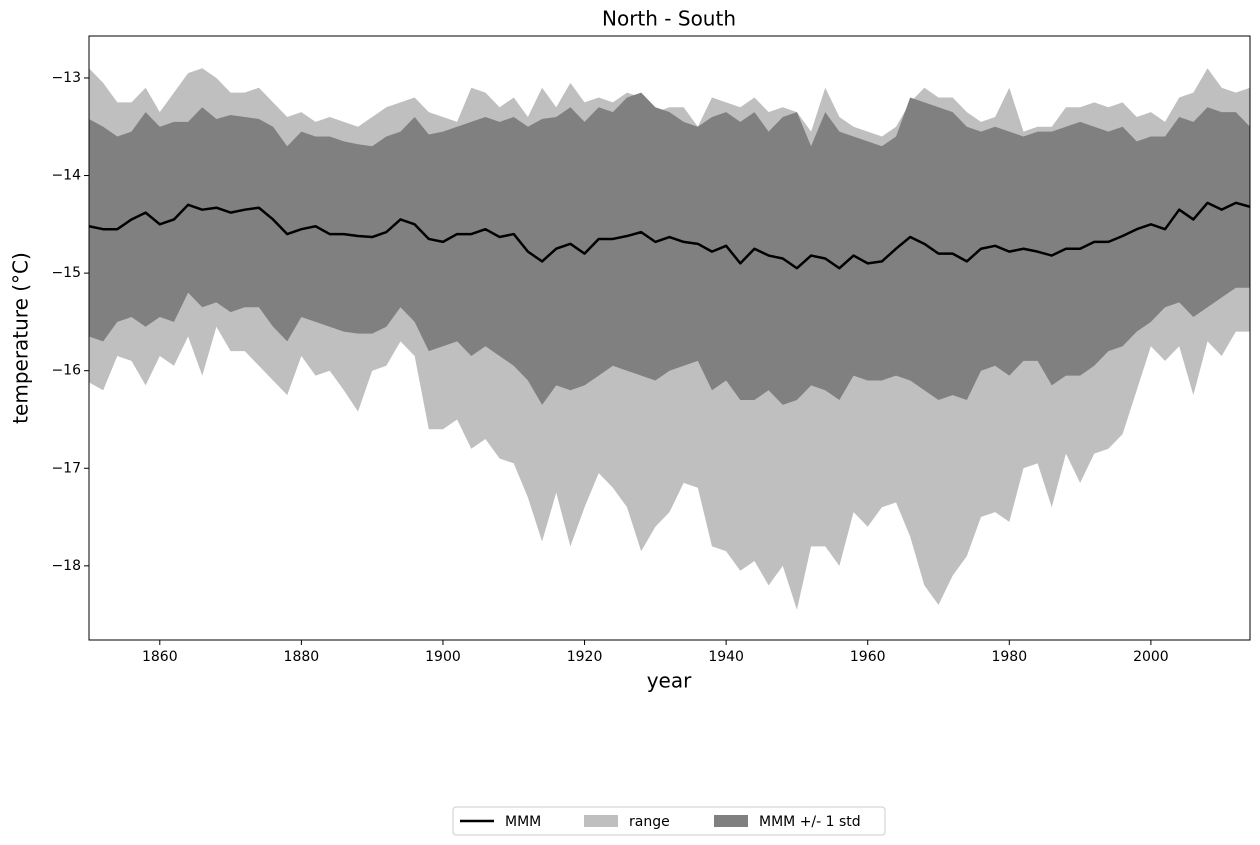 This screenshot has height=845, width=1260. I want to click on legend-label: MMM +/- 1 std, so click(810, 822).